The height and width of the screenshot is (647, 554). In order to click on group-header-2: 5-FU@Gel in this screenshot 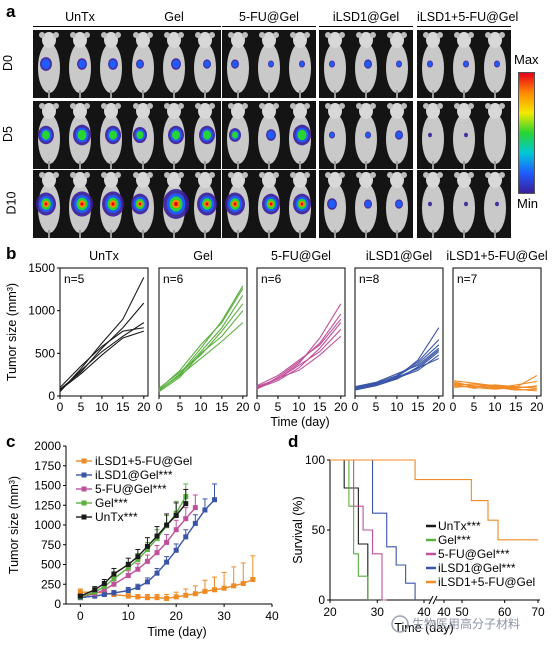, I will do `click(269, 18)`.